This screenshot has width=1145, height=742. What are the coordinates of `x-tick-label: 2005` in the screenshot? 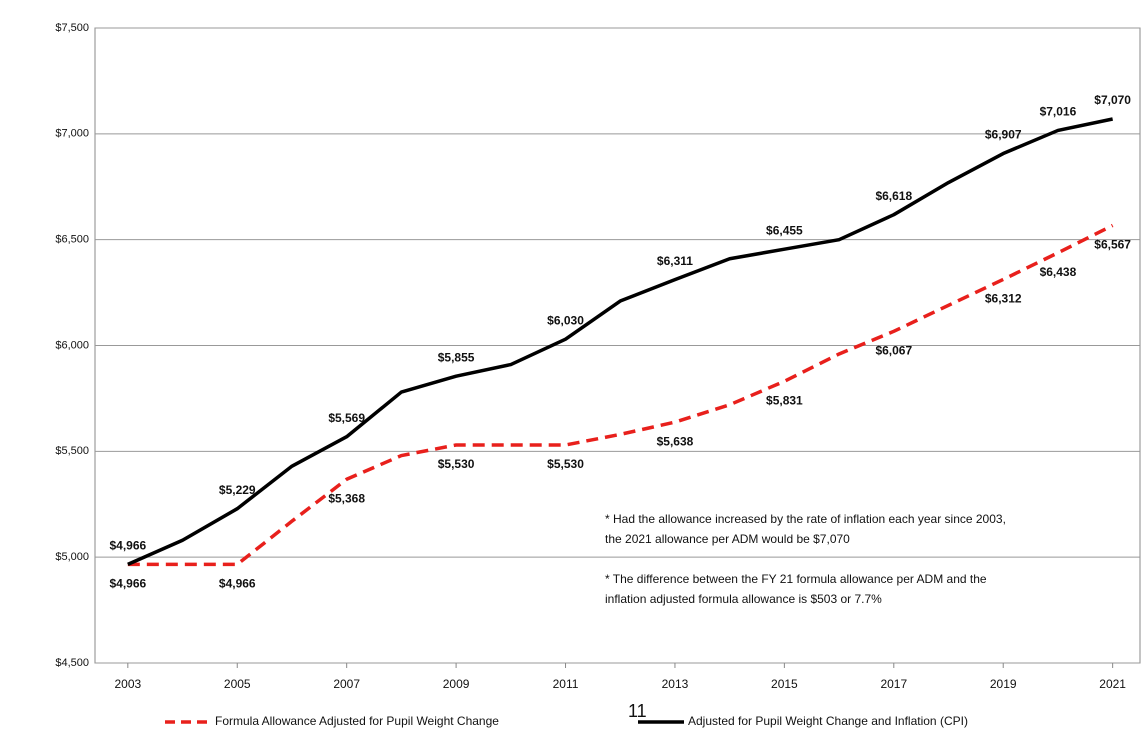 It's located at (237, 684).